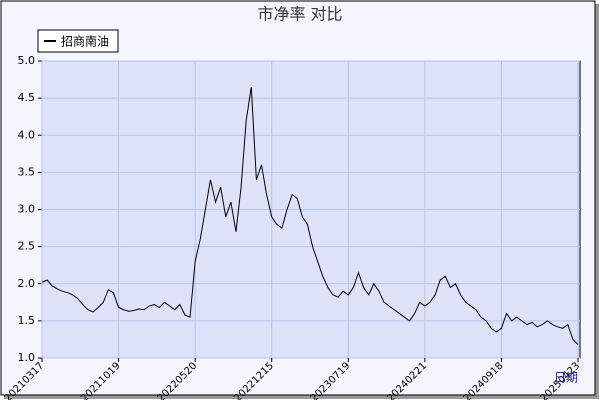 This screenshot has height=404, width=600. What do you see at coordinates (27, 246) in the screenshot?
I see `y-tick-label: 2.5` at bounding box center [27, 246].